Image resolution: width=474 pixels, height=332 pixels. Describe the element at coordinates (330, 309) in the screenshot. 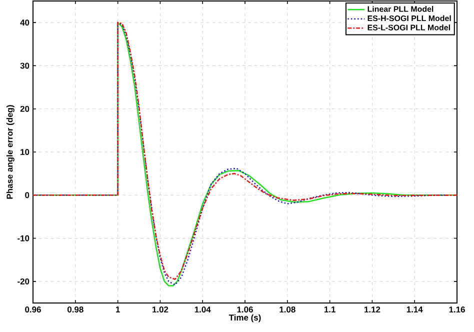

I see `x-tick-label: 1.1` at that location.